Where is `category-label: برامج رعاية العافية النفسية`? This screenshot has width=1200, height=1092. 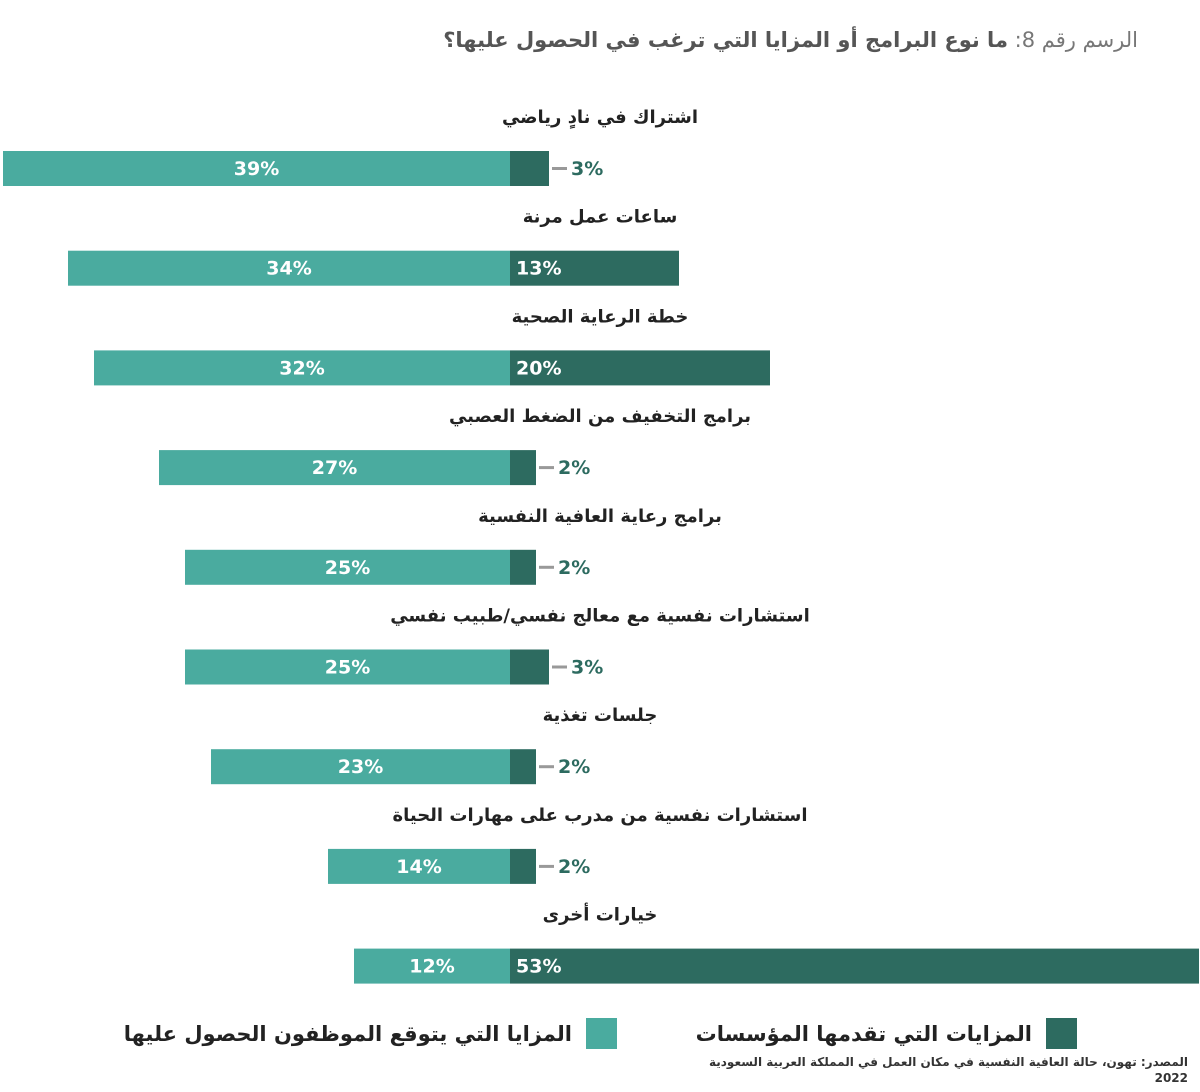 category-label: برامج رعاية العافية النفسية is located at coordinates (600, 516).